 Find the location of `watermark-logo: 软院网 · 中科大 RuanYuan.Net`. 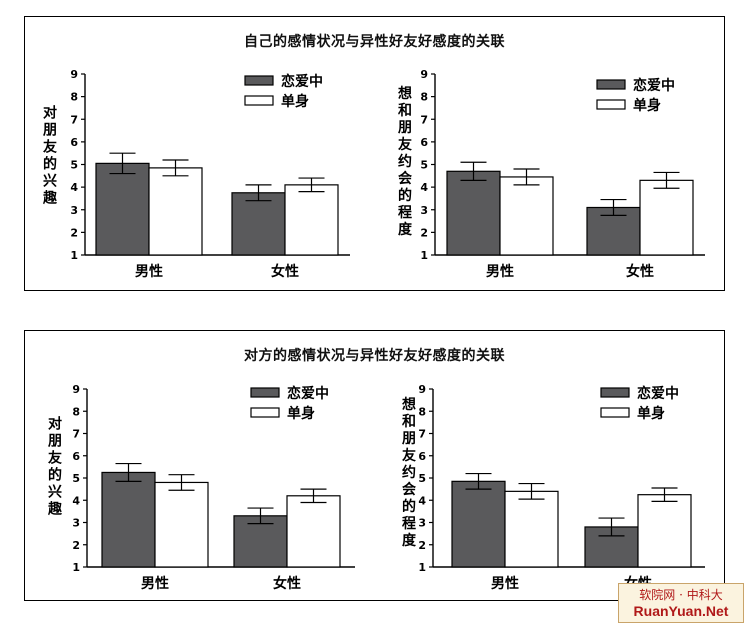

watermark-logo: 软院网 · 中科大 RuanYuan.Net is located at coordinates (681, 603).